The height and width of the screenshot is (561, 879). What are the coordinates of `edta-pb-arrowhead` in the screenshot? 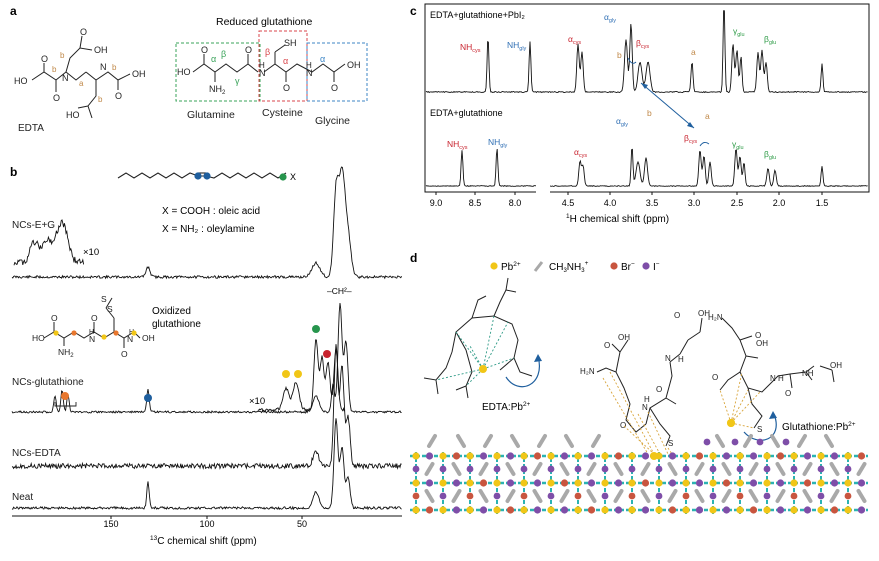 It's located at (538, 358).